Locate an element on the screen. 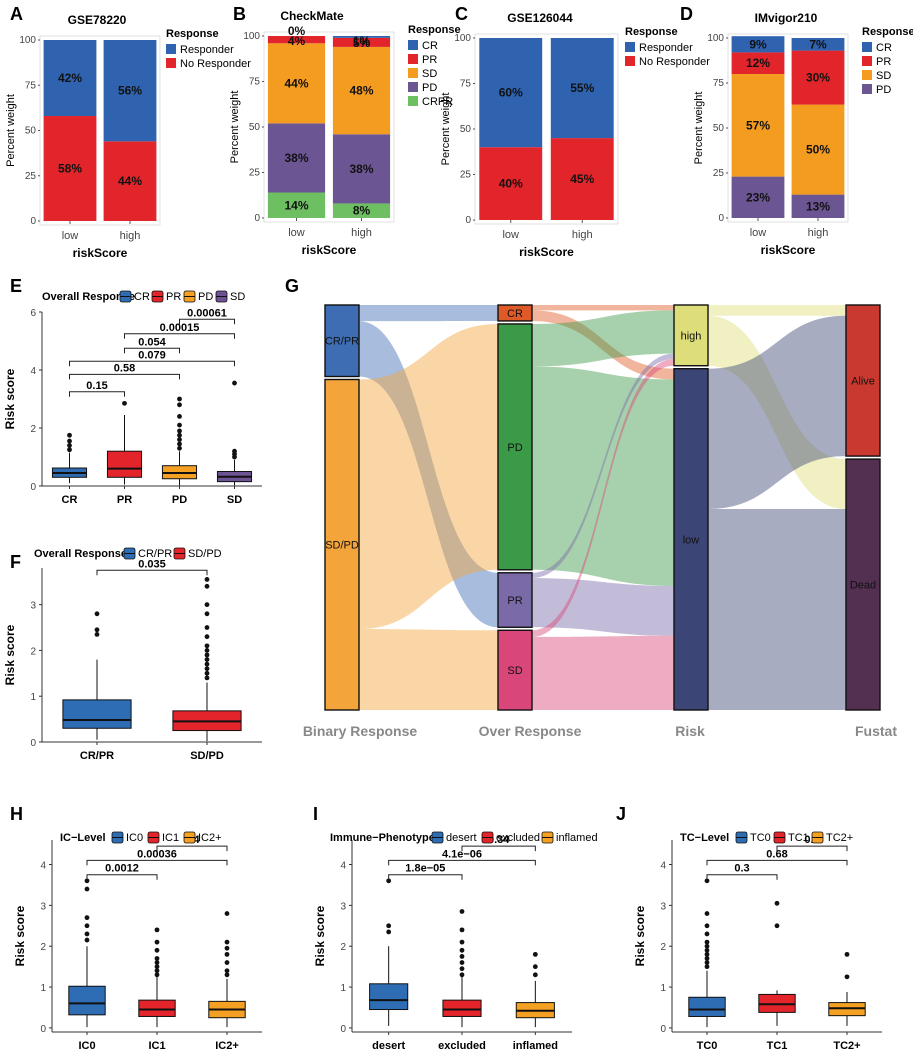 The width and height of the screenshot is (913, 1050). significance-bracket: 0.34 is located at coordinates (498, 843).